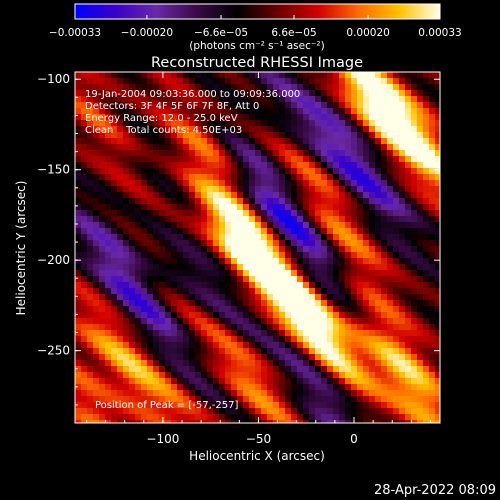  Describe the element at coordinates (167, 405) in the screenshot. I see `peak-position-label: Position of Peak = [-57,-257]` at that location.